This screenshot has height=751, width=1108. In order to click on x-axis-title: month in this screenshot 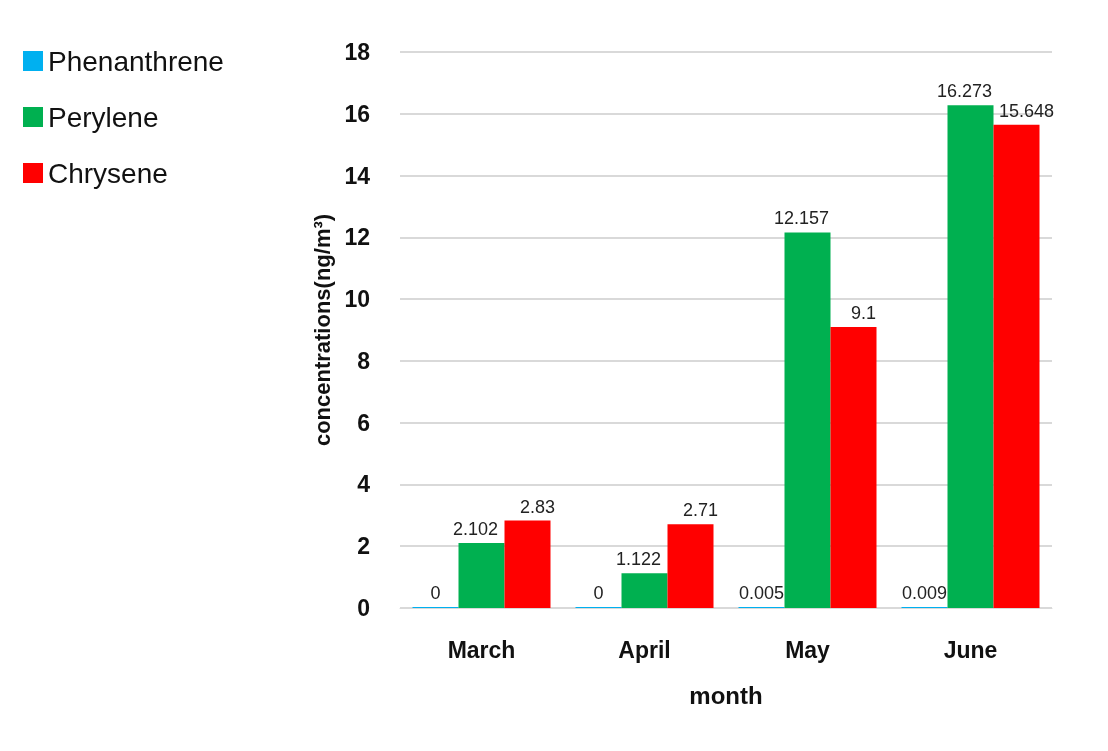, I will do `click(726, 695)`.